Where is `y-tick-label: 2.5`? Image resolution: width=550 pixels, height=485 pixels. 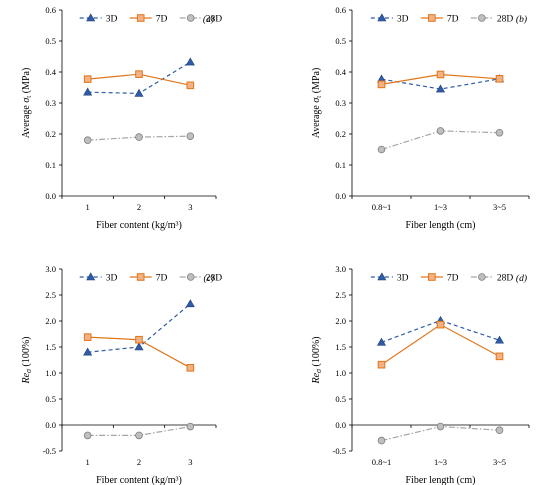 y-tick-label: 2.5 is located at coordinates (340, 295).